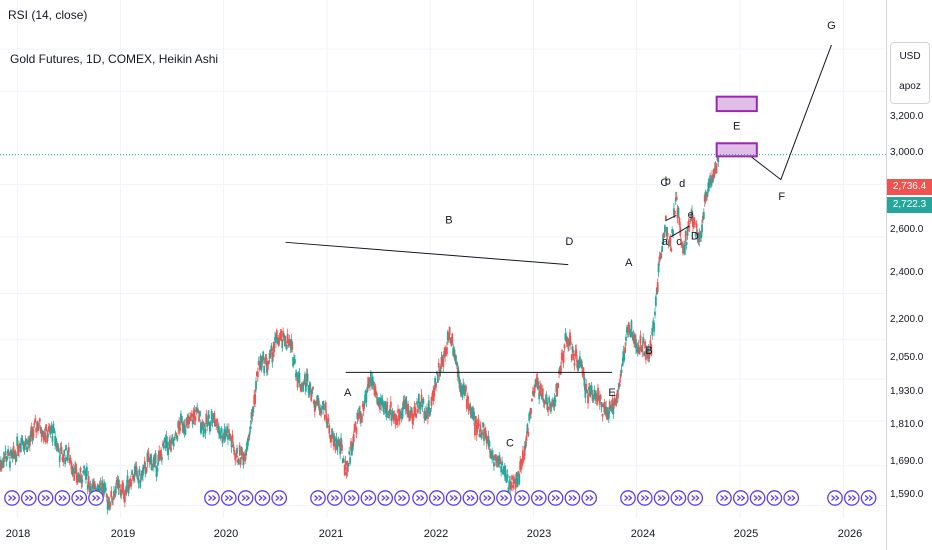 The image size is (932, 550). What do you see at coordinates (648, 351) in the screenshot?
I see `wave-label: B` at bounding box center [648, 351].